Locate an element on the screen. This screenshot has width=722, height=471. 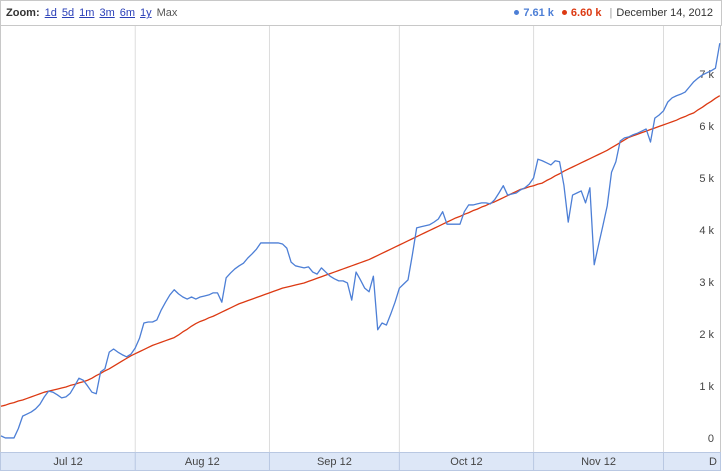
x-tick-label: Sep 12 is located at coordinates (334, 462).